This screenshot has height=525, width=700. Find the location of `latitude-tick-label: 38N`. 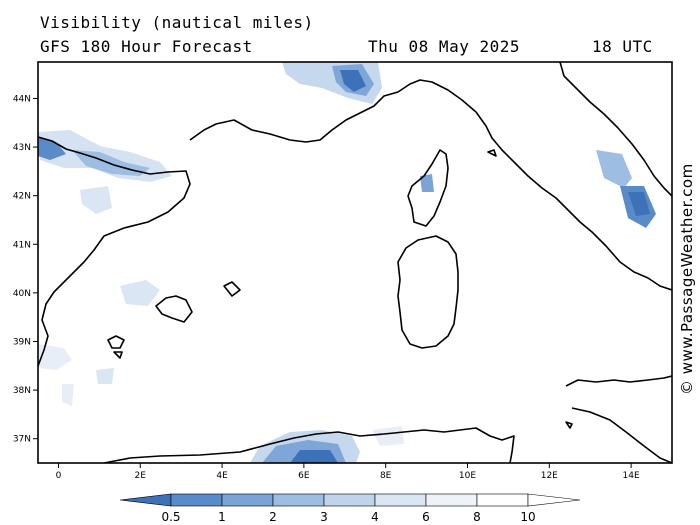

latitude-tick-label: 38N is located at coordinates (22, 391).